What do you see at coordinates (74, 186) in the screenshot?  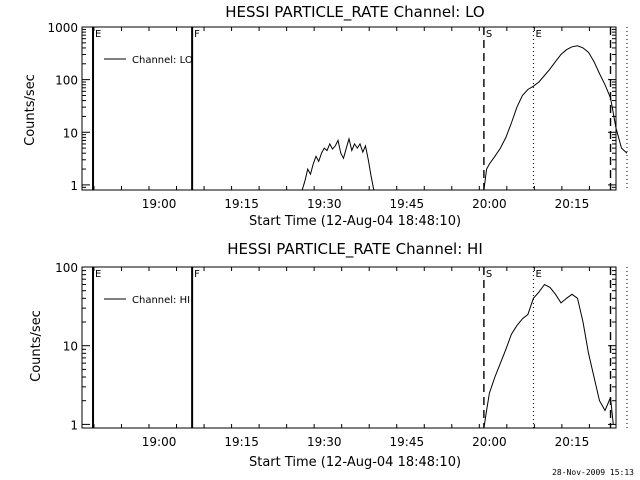 I see `lo-y-tick-label: 1` at bounding box center [74, 186].